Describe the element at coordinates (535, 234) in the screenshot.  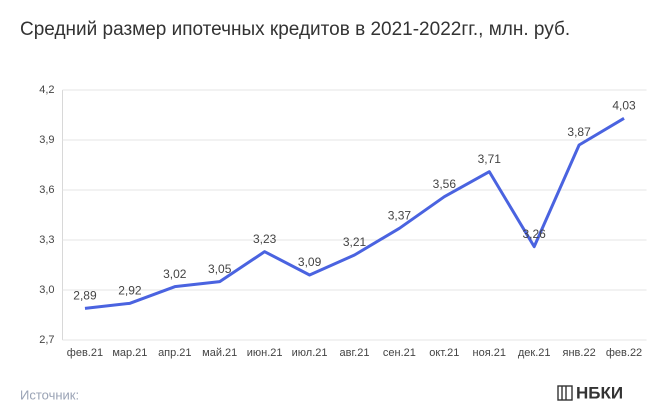
I see `data-label: 3,26` at that location.